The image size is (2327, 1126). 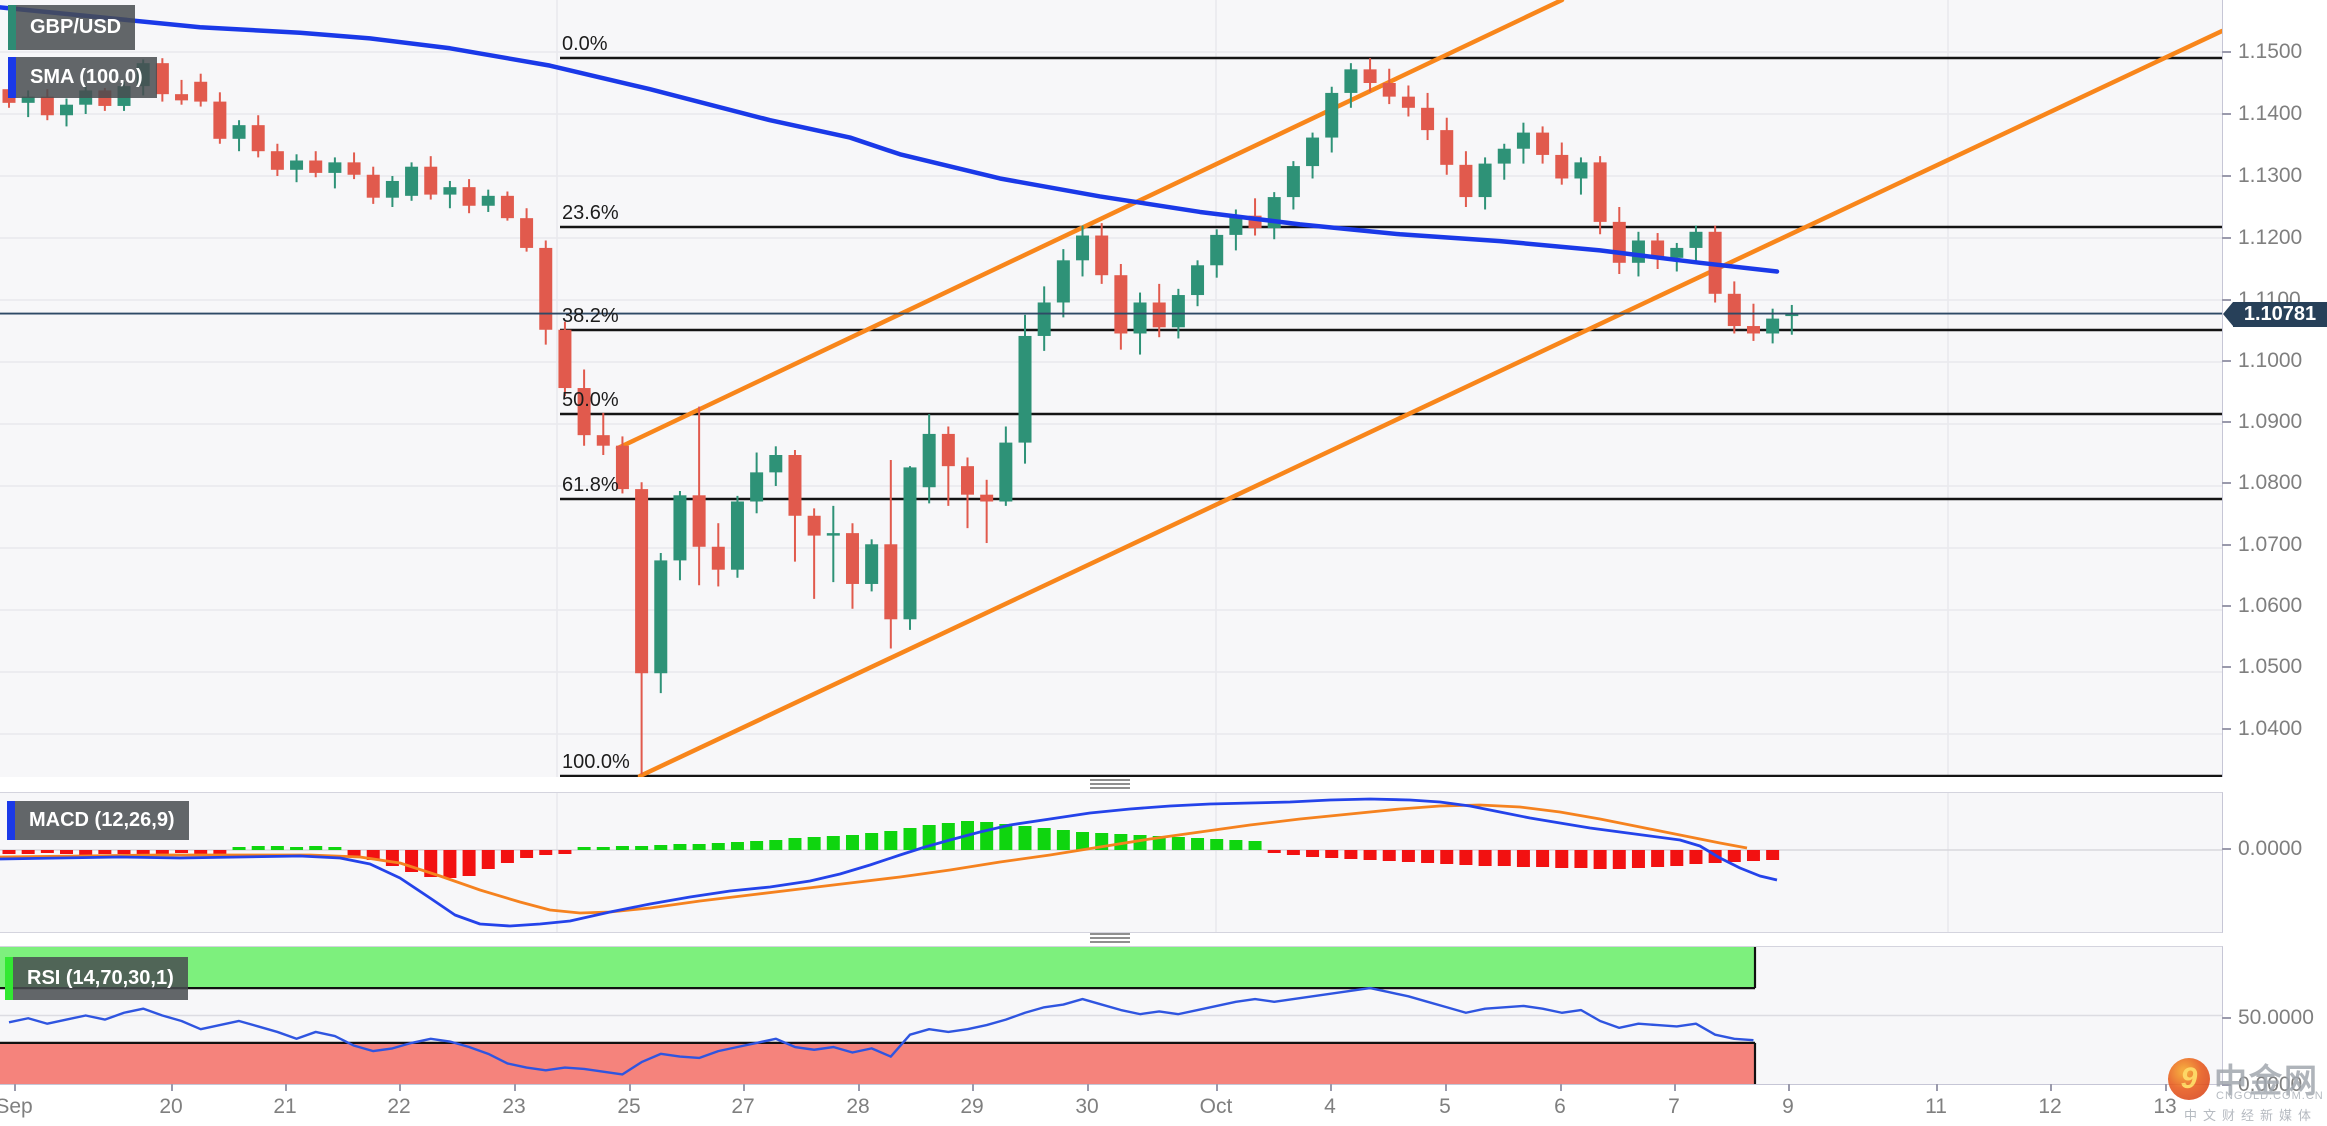 What do you see at coordinates (585, 44) in the screenshot?
I see `fib-level-label: 0.0%` at bounding box center [585, 44].